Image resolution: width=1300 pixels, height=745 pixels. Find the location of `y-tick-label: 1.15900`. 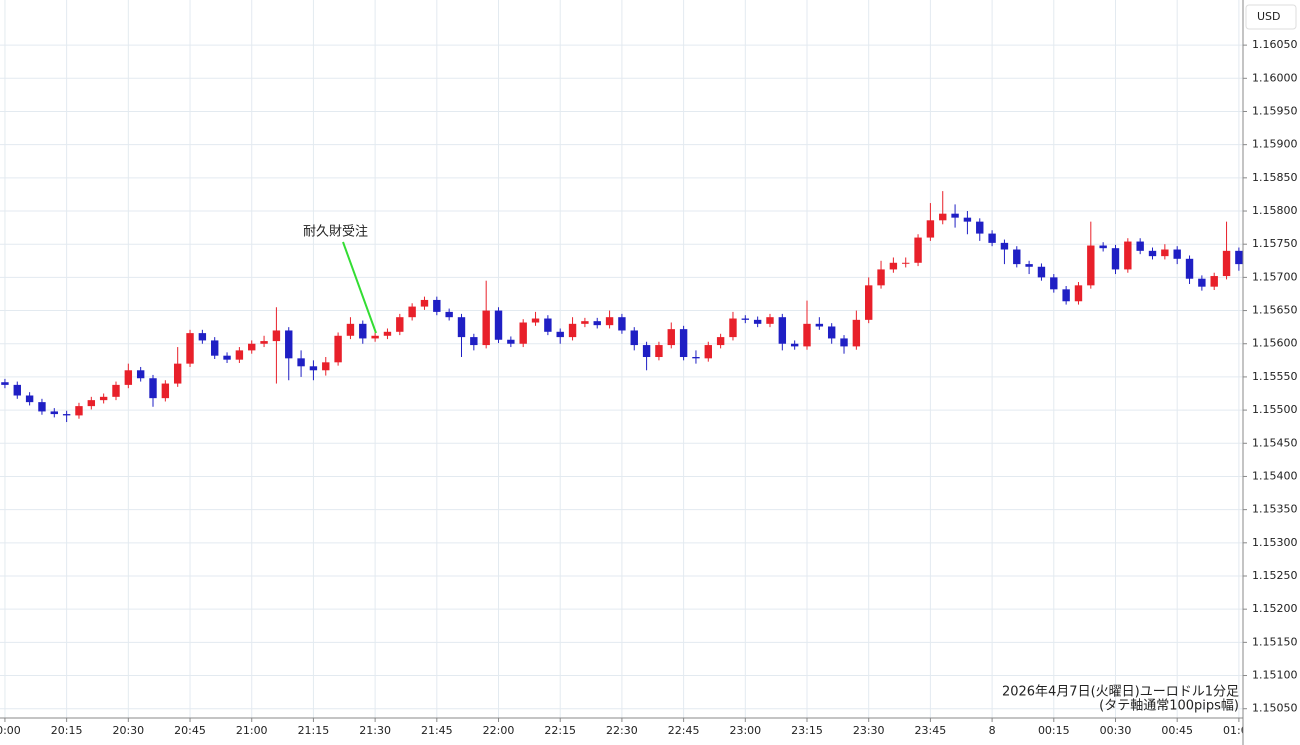

y-tick-label: 1.15900 is located at coordinates (1275, 144).